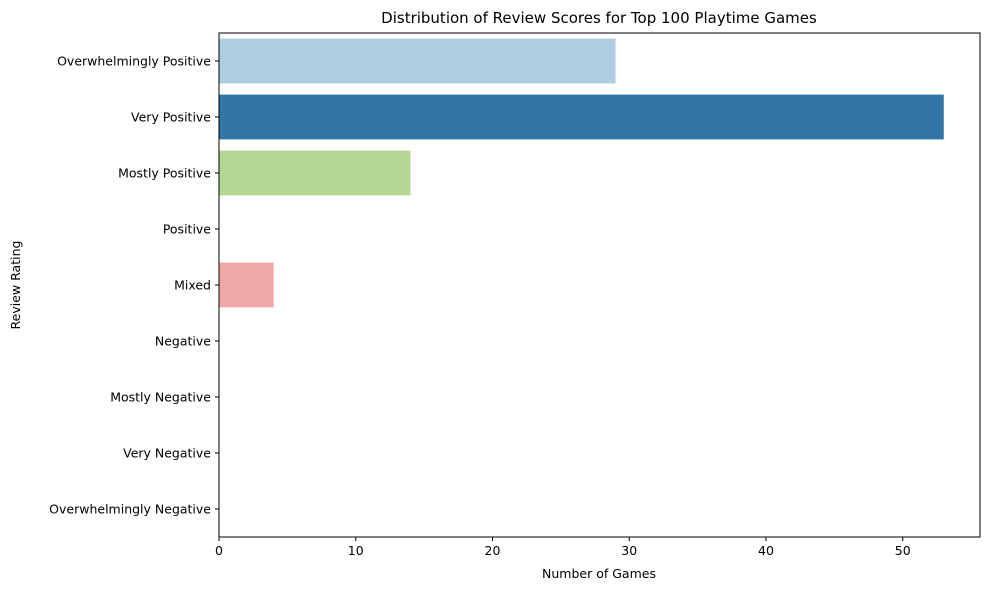  Describe the element at coordinates (171, 117) in the screenshot. I see `y-tick-label: Very Positive` at that location.